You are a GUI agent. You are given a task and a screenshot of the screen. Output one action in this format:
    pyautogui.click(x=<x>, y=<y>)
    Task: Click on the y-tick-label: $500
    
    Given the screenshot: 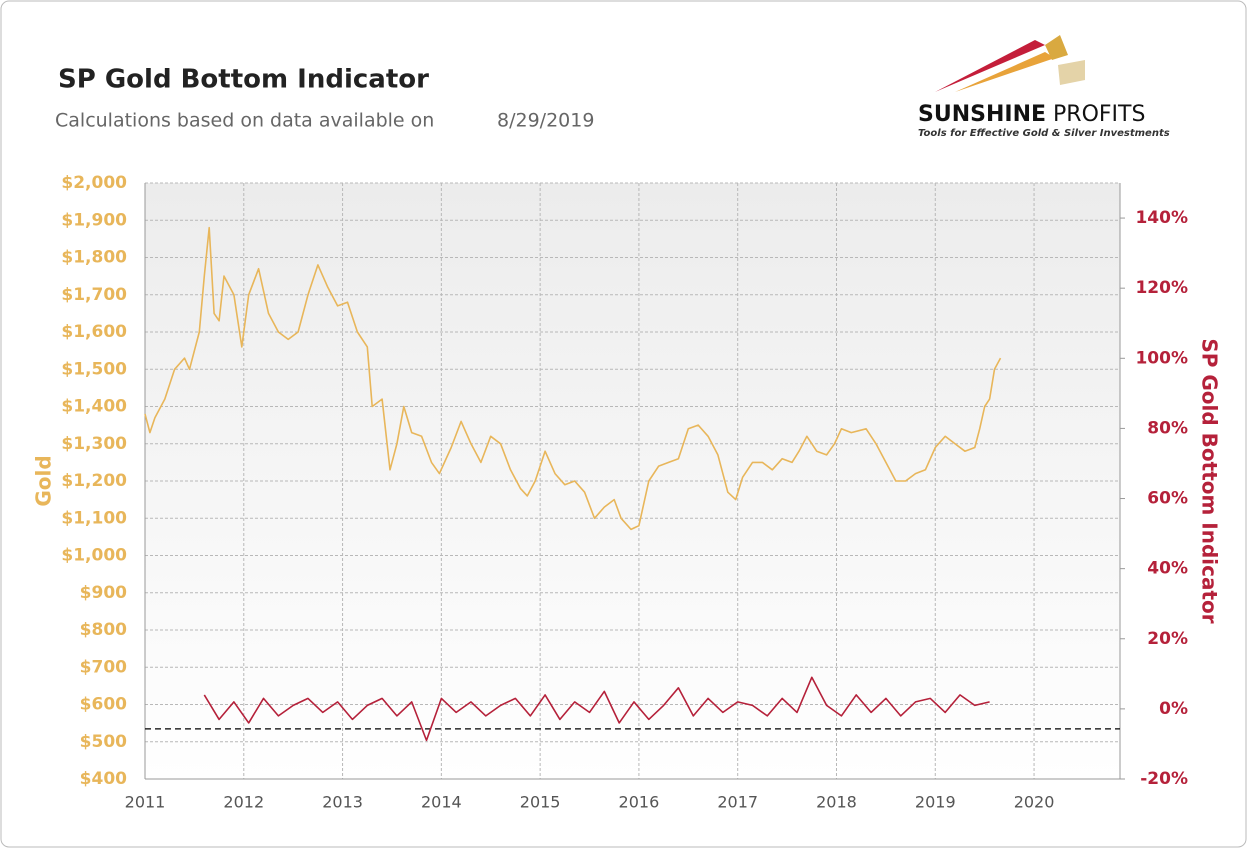 What is the action you would take?
    pyautogui.click(x=103, y=742)
    